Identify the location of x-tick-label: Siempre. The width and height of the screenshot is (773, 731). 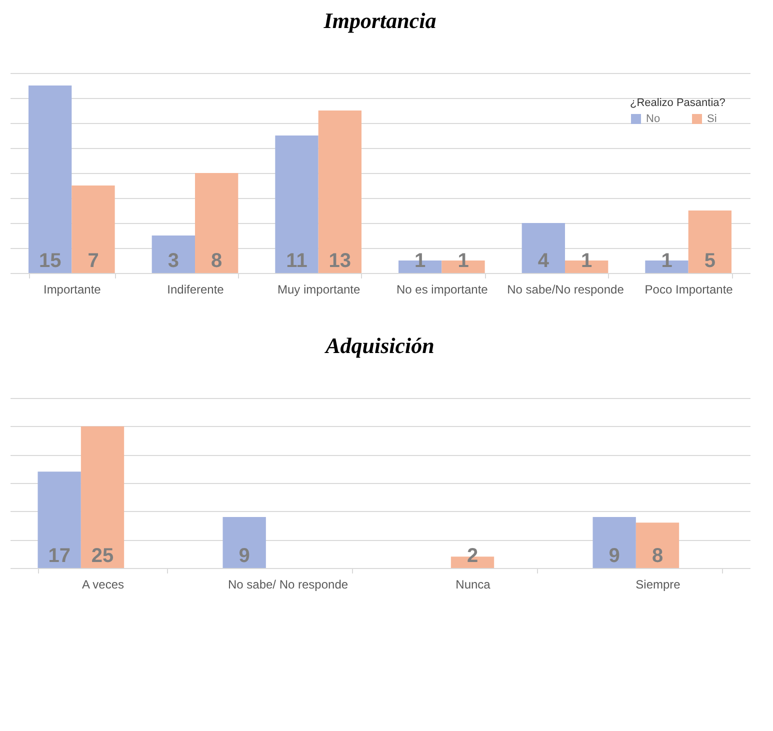
(658, 585).